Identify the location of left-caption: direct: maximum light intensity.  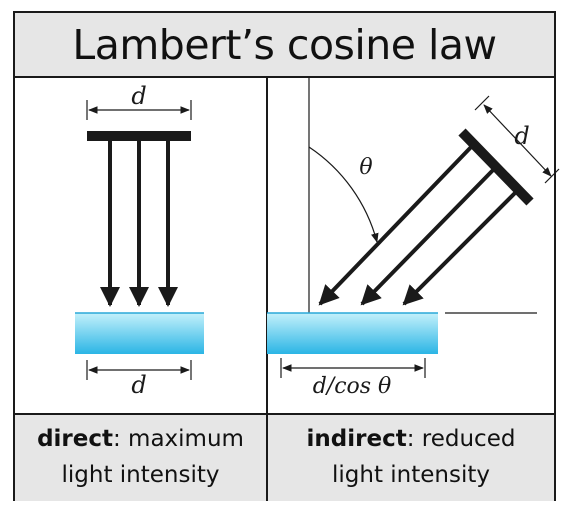
(140, 457).